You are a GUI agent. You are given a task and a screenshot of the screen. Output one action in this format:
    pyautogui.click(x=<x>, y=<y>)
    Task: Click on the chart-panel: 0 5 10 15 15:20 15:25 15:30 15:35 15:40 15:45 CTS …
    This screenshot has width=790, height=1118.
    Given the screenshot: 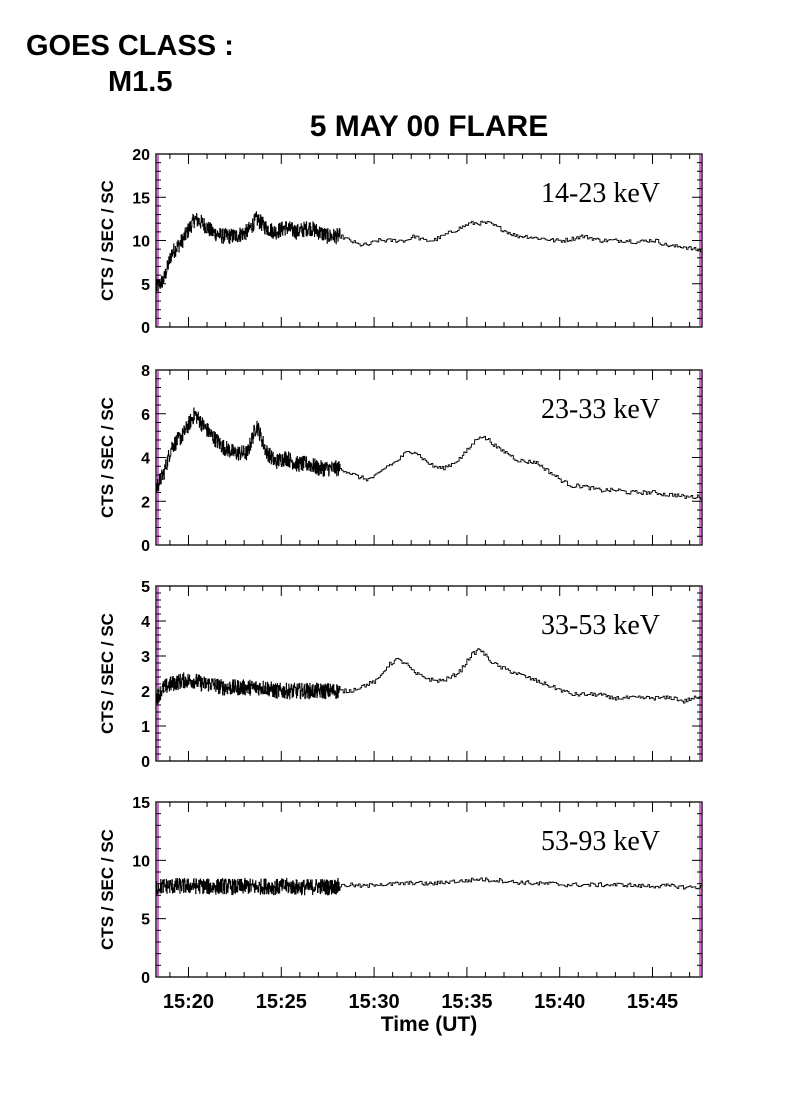 What is the action you would take?
    pyautogui.click(x=400, y=904)
    